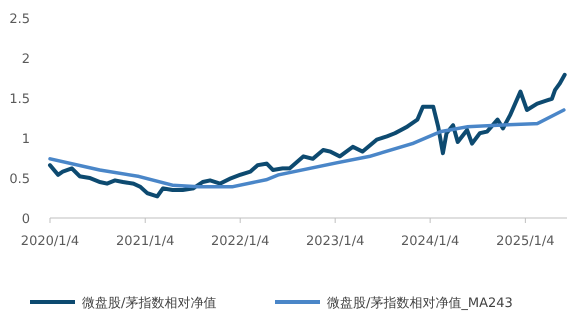 Image resolution: width=573 pixels, height=321 pixels. I want to click on y-tick-label: 1, so click(26, 139).